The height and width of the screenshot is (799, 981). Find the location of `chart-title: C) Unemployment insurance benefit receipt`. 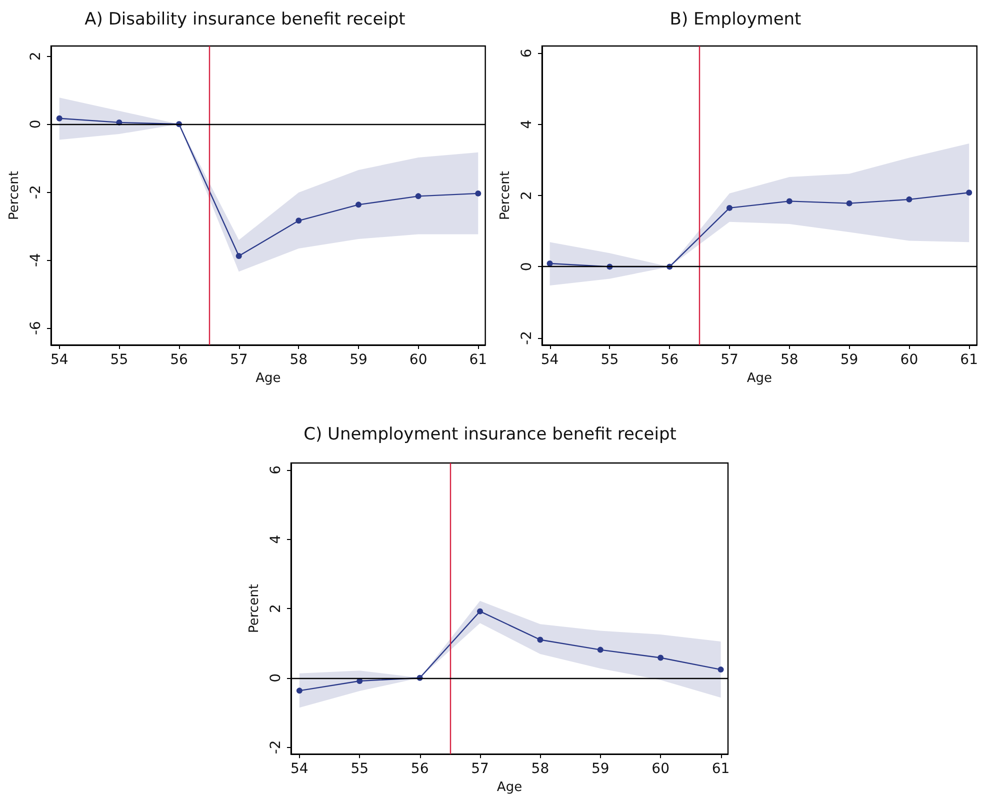

chart-title: C) Unemployment insurance benefit receipt is located at coordinates (490, 434).